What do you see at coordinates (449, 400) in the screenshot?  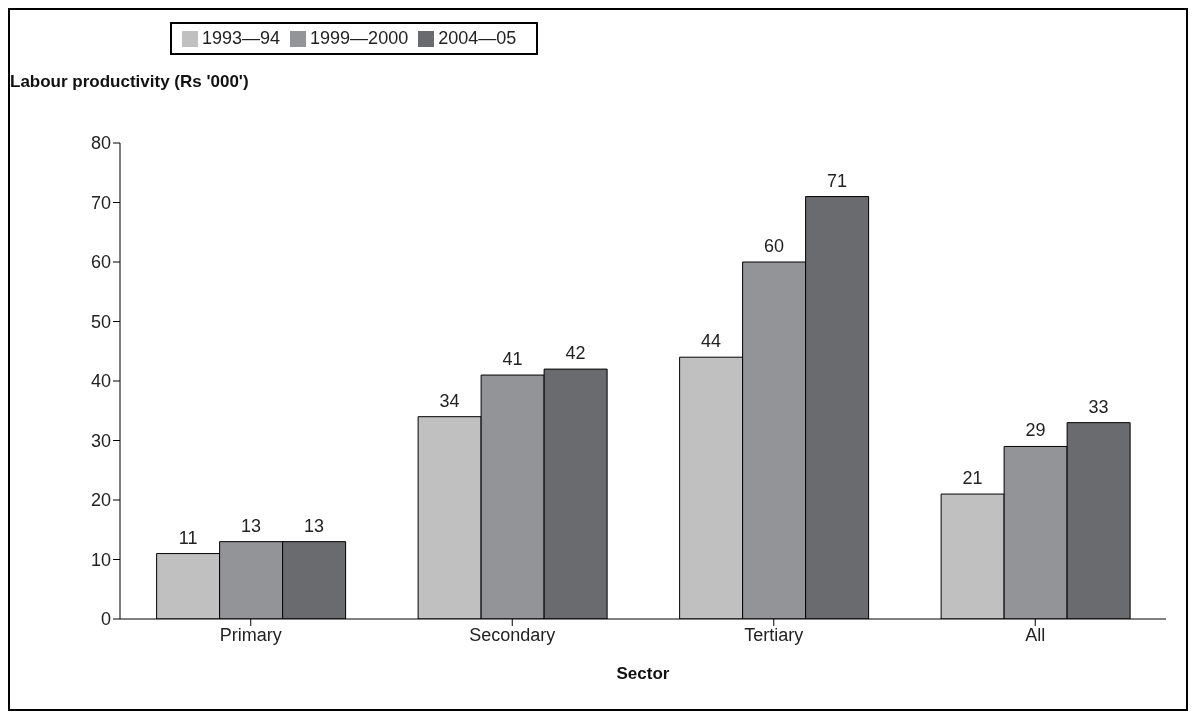 I see `data-label: 34` at bounding box center [449, 400].